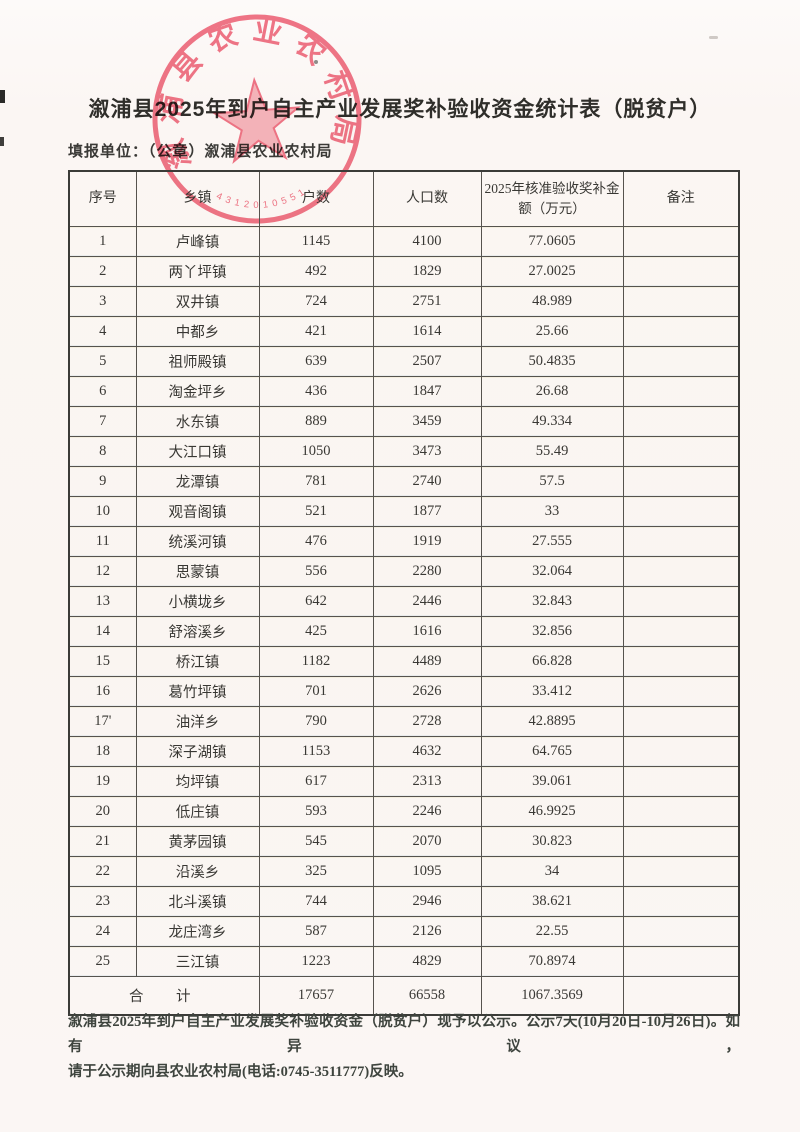 The image size is (800, 1132). Describe the element at coordinates (102, 691) in the screenshot. I see `cell-no: 16` at that location.